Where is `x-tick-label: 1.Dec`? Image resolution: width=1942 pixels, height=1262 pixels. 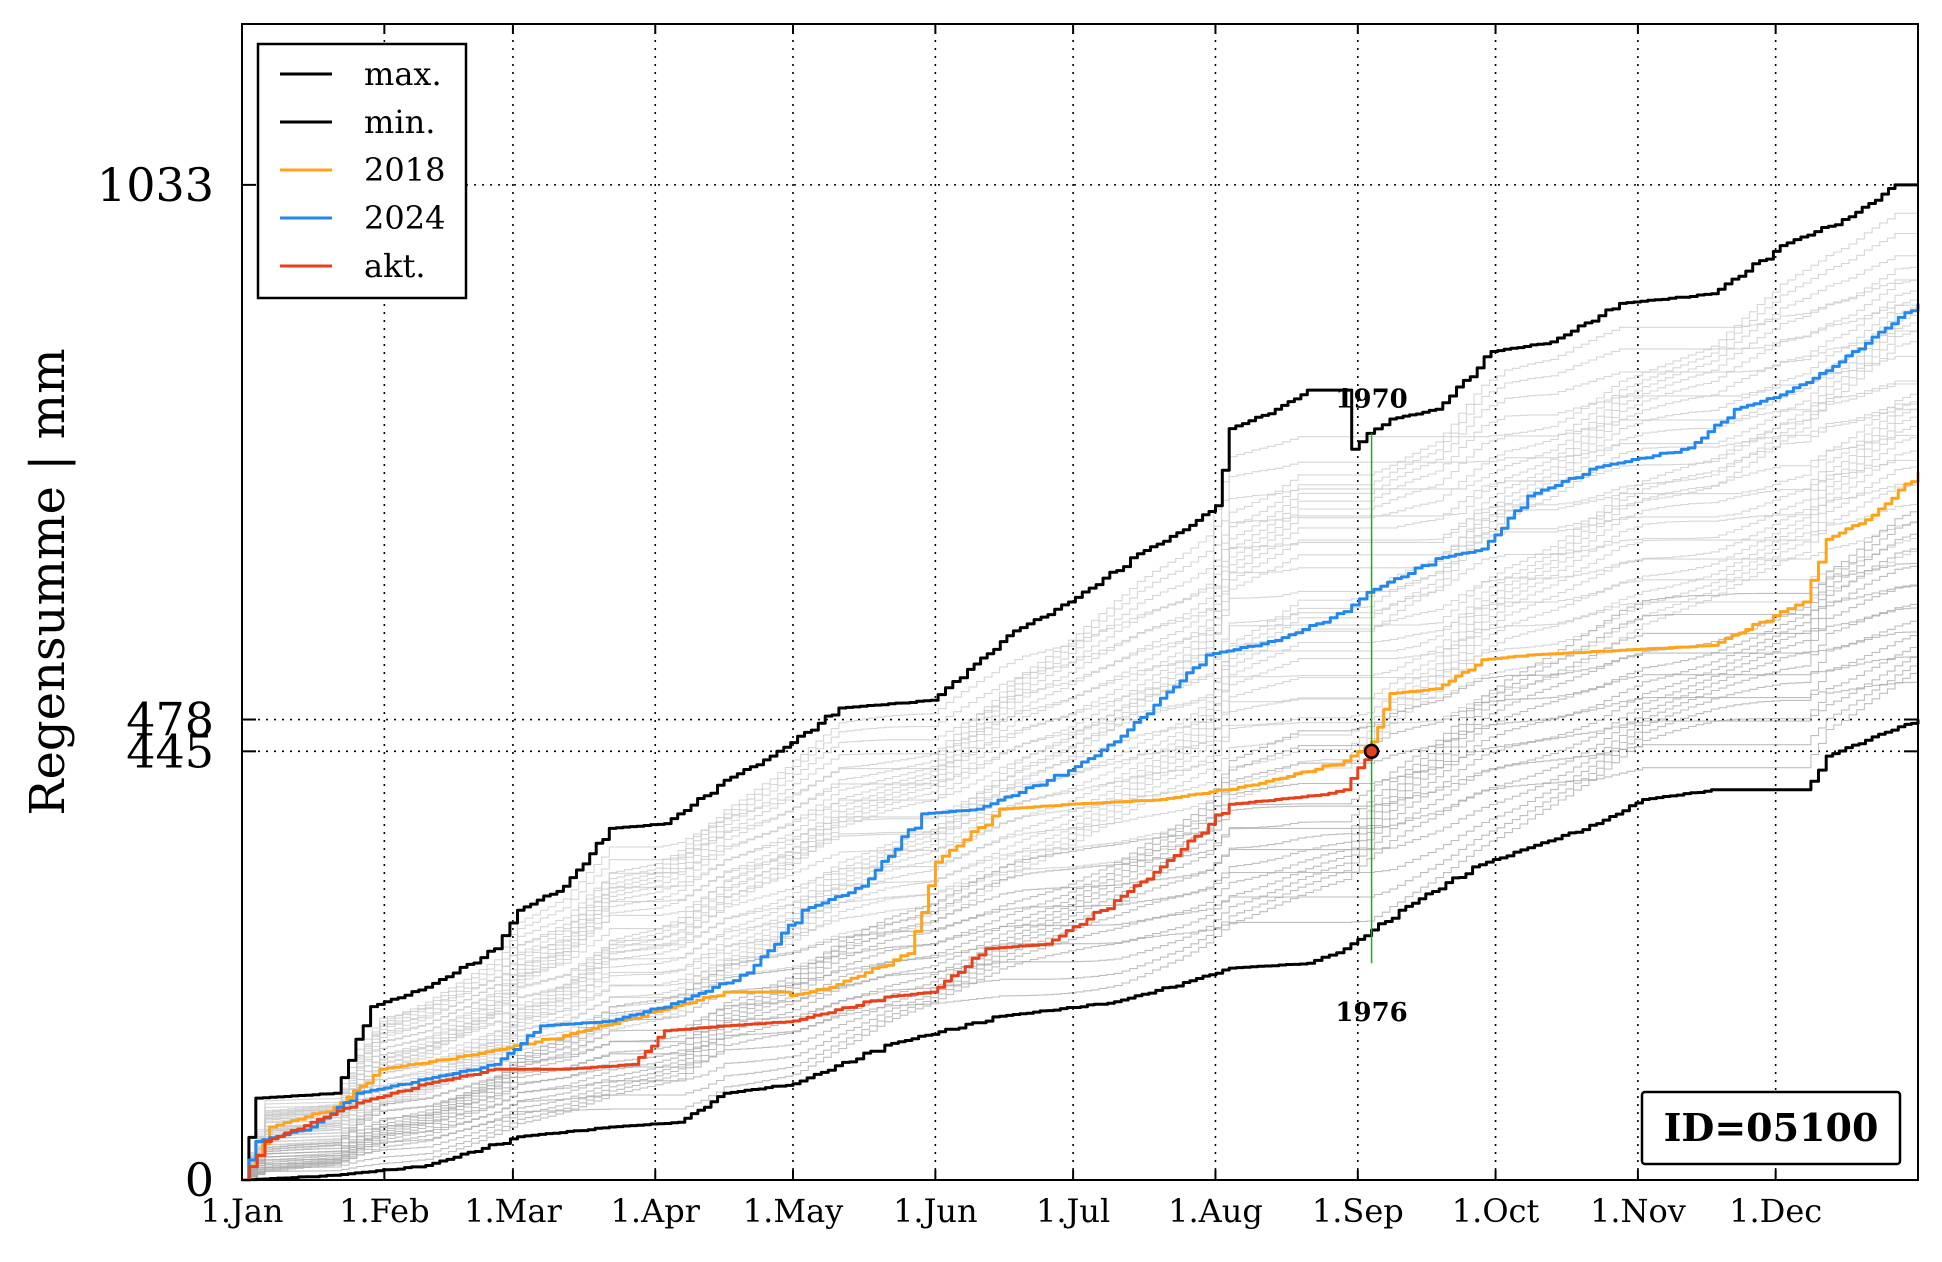 x-tick-label: 1.Dec is located at coordinates (1775, 1211).